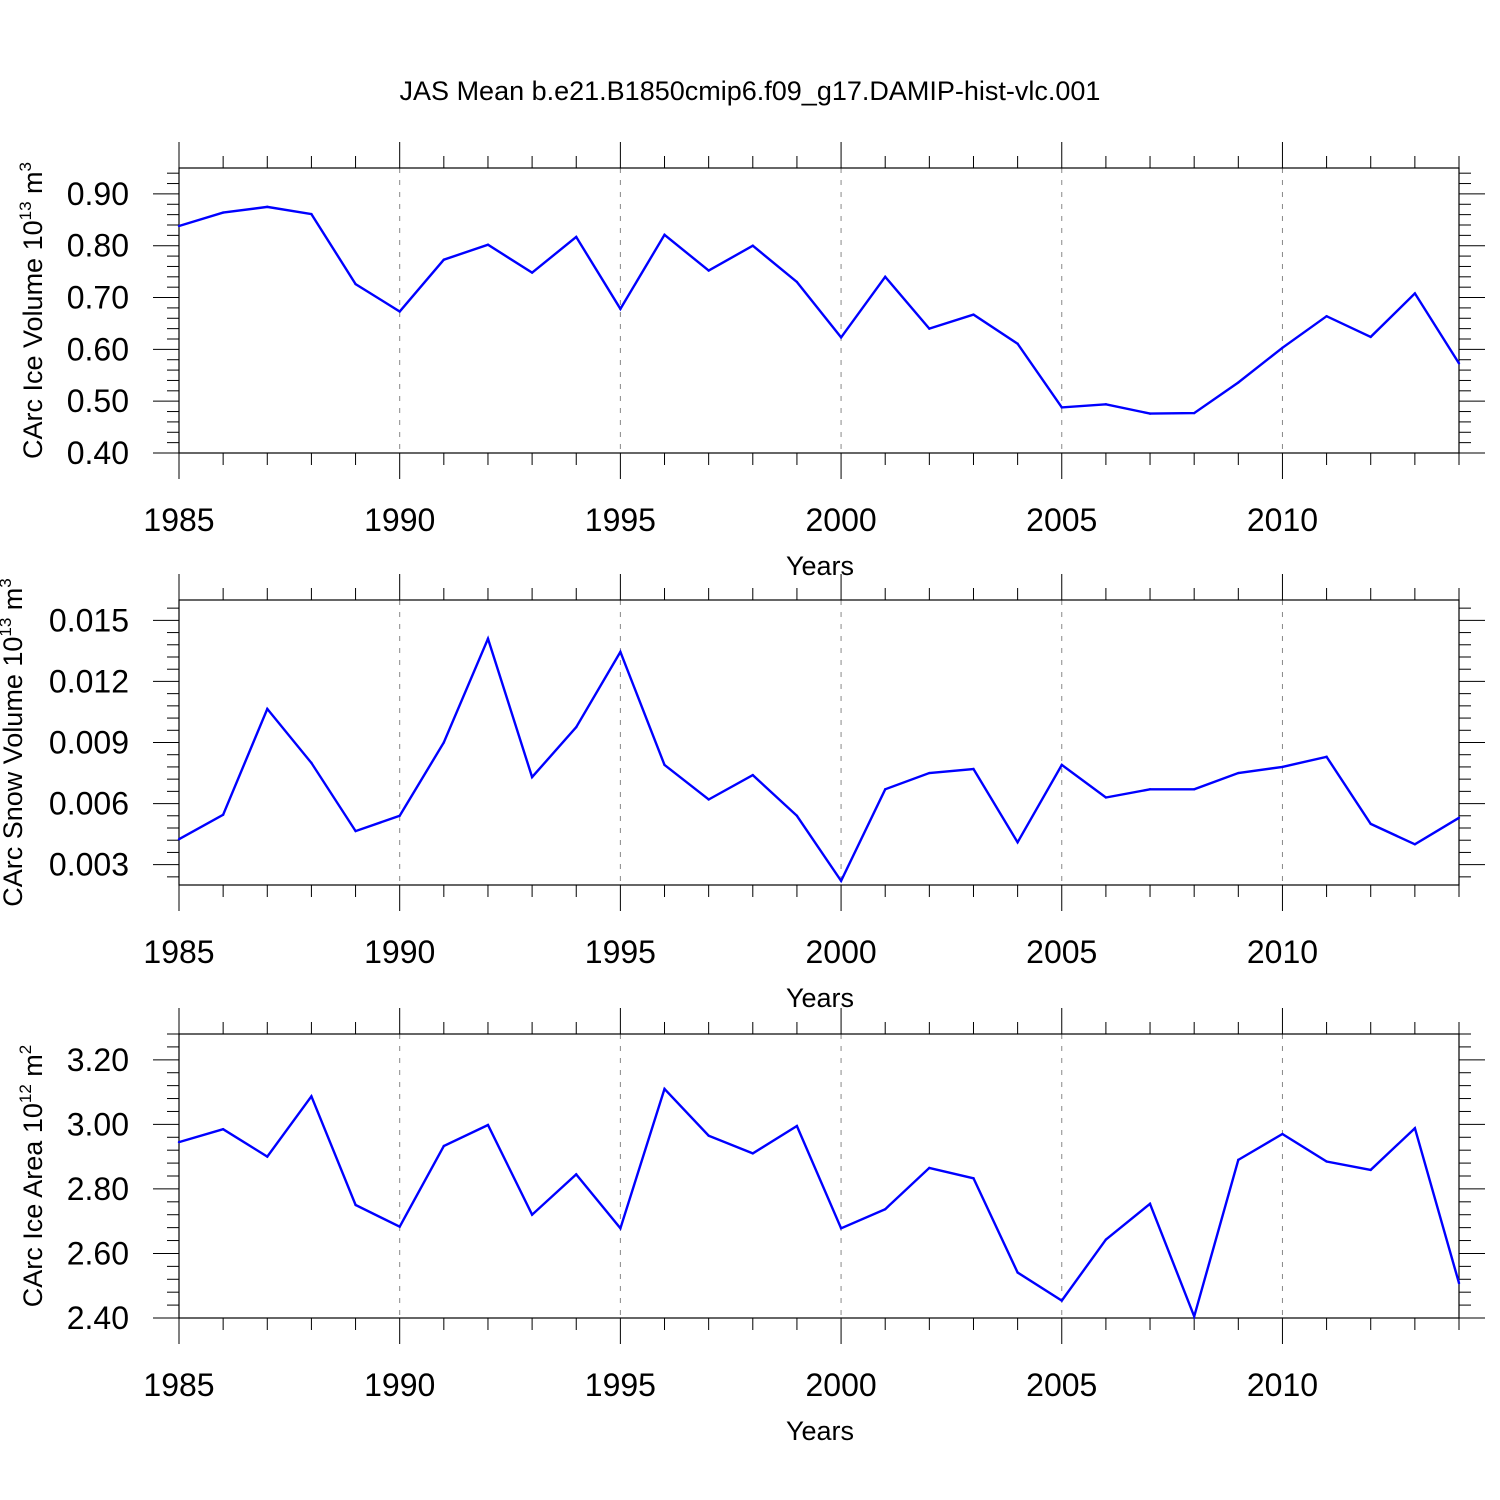 The image size is (1500, 1500). What do you see at coordinates (25, 210) in the screenshot?
I see `y-axis-title-superscript: 13` at bounding box center [25, 210].